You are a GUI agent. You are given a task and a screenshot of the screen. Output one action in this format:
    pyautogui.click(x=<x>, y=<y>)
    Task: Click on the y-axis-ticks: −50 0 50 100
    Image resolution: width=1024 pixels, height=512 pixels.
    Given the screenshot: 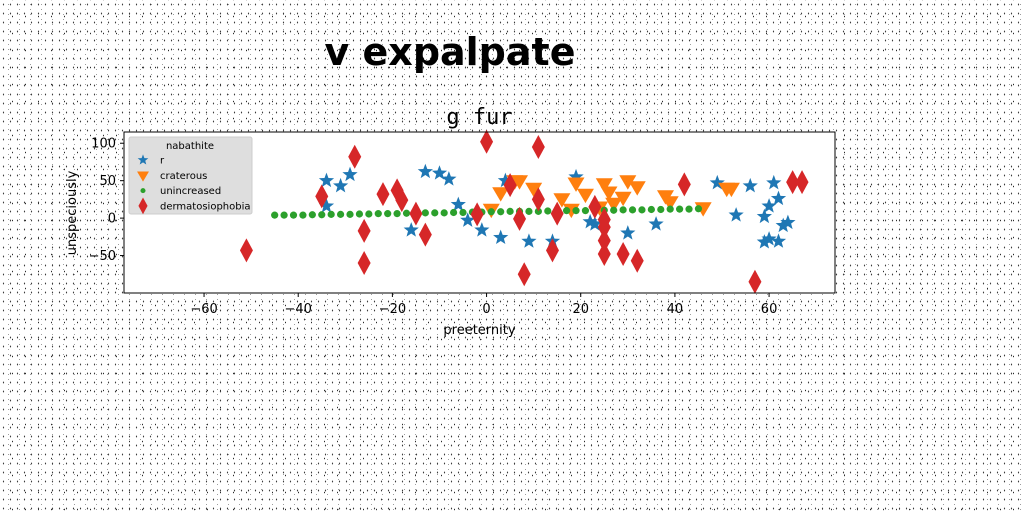 What is the action you would take?
    pyautogui.click(x=106, y=200)
    